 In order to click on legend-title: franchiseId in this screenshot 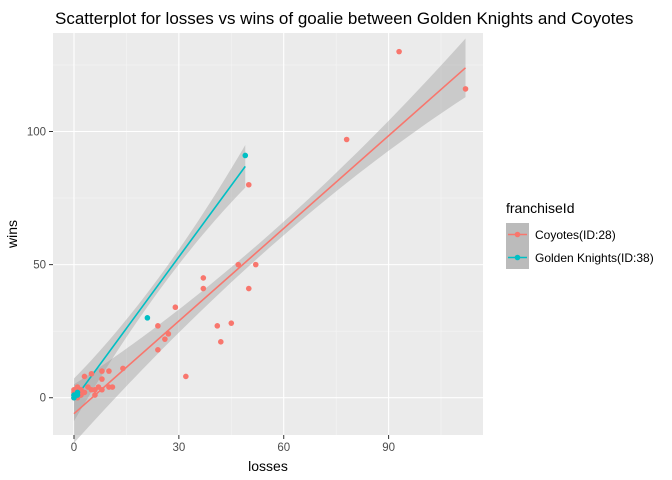, I will do `click(540, 208)`.